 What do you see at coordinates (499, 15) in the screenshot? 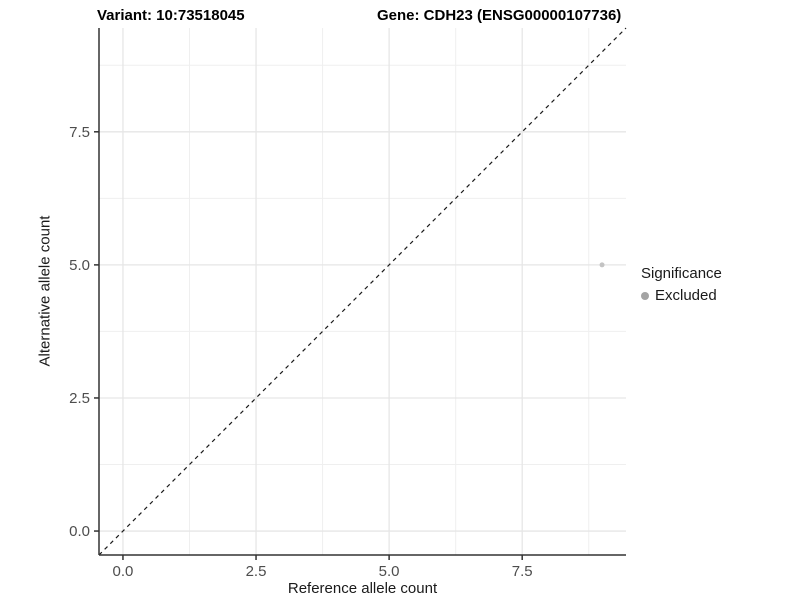
I see `plot-title-gene: Gene: CDH23 (ENSG00000107736)` at bounding box center [499, 15].